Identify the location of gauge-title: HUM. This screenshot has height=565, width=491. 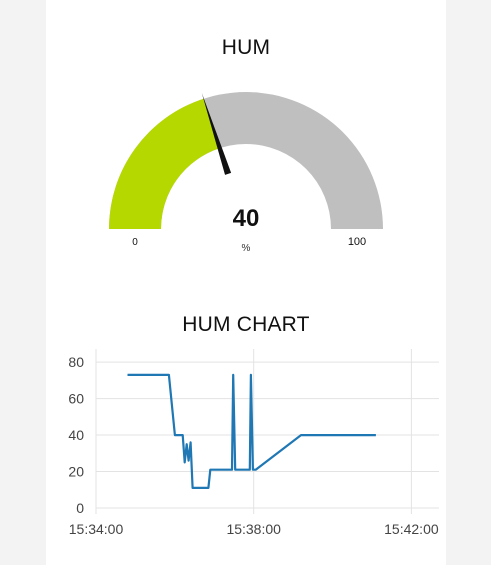
(246, 47).